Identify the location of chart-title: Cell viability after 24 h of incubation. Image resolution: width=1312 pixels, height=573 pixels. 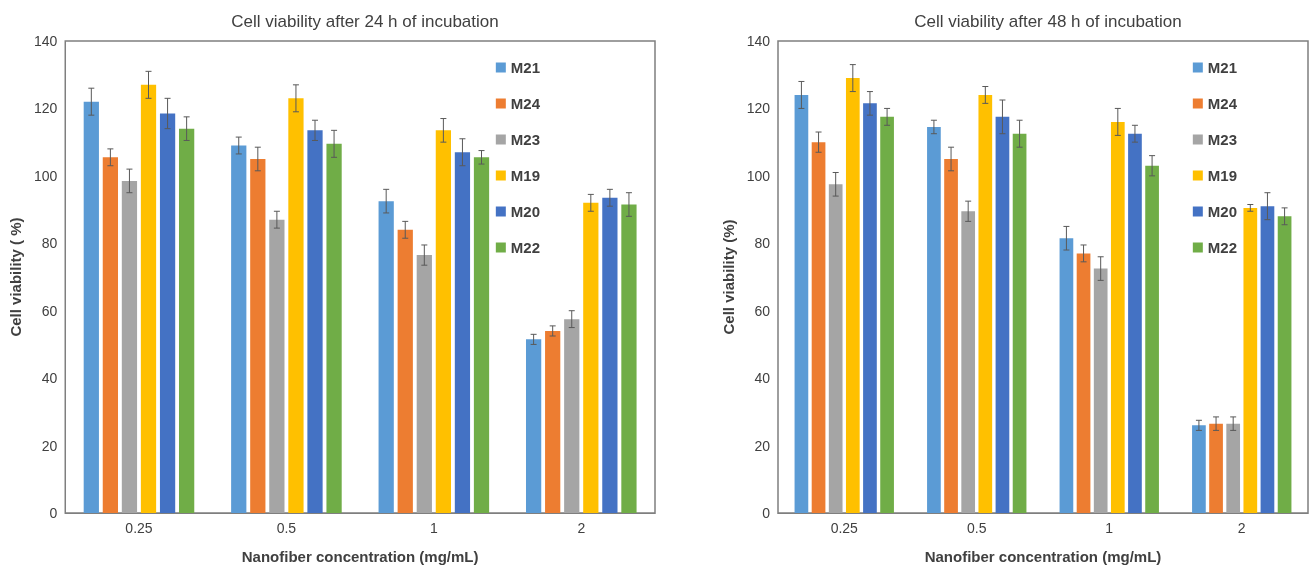
(365, 21).